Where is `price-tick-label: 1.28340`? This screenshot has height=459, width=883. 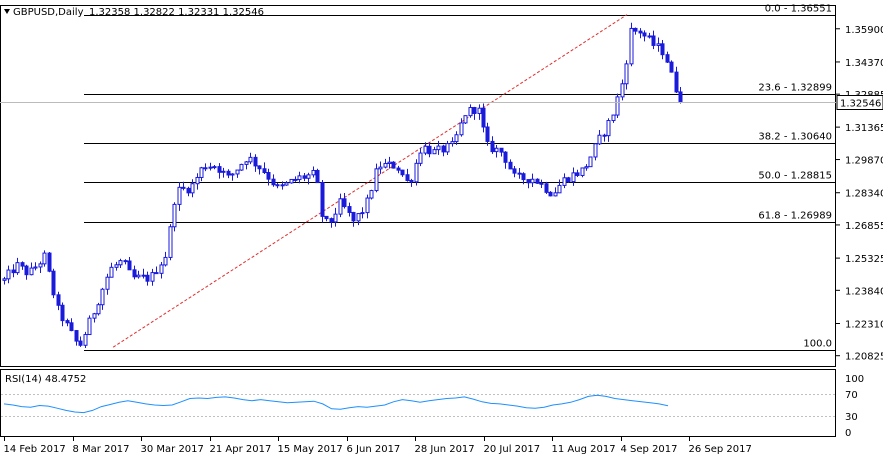 price-tick-label: 1.28340 is located at coordinates (864, 194).